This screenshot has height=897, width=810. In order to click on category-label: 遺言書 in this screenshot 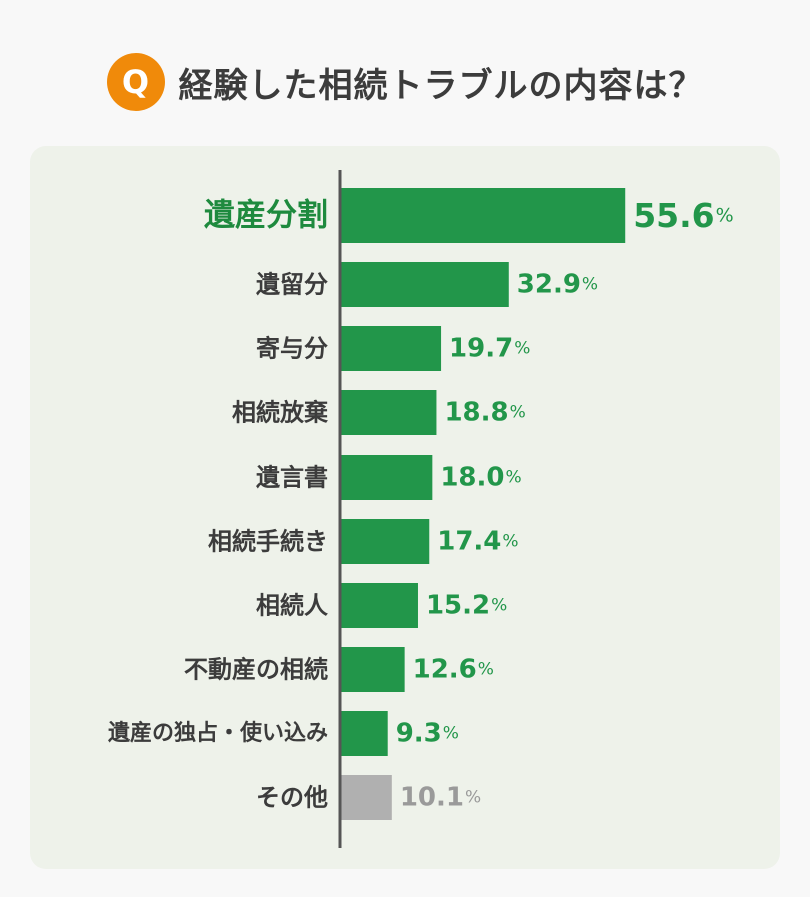, I will do `click(292, 478)`.